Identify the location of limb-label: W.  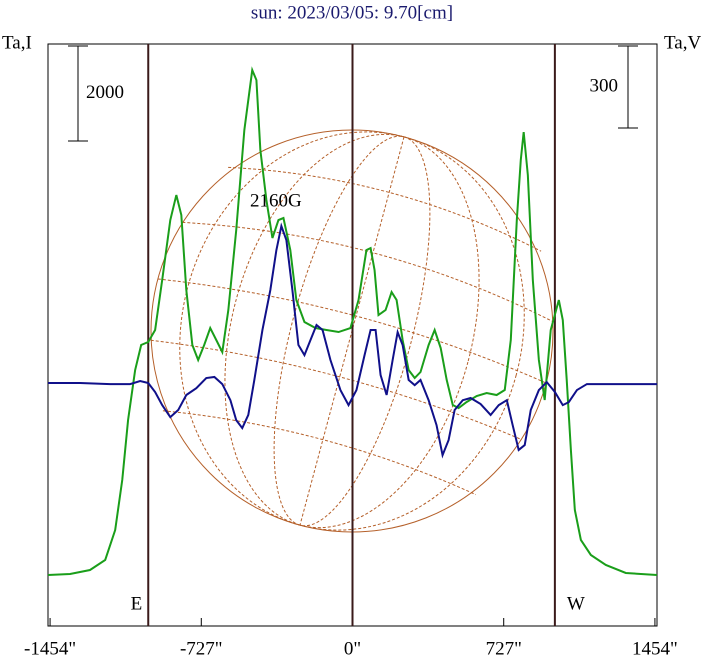
(576, 603).